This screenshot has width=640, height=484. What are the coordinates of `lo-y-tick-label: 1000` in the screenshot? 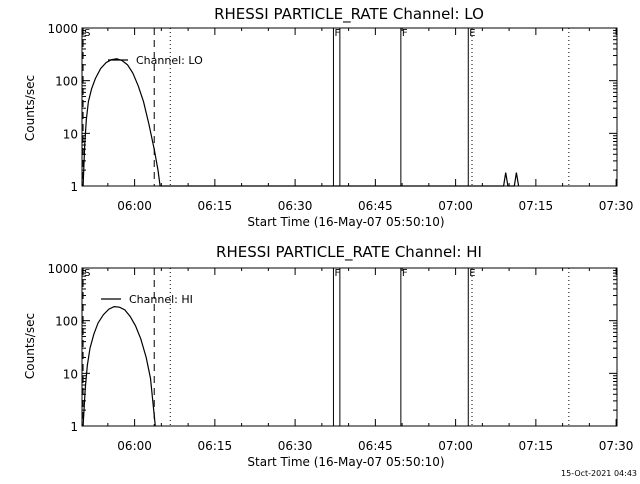 It's located at (62, 29).